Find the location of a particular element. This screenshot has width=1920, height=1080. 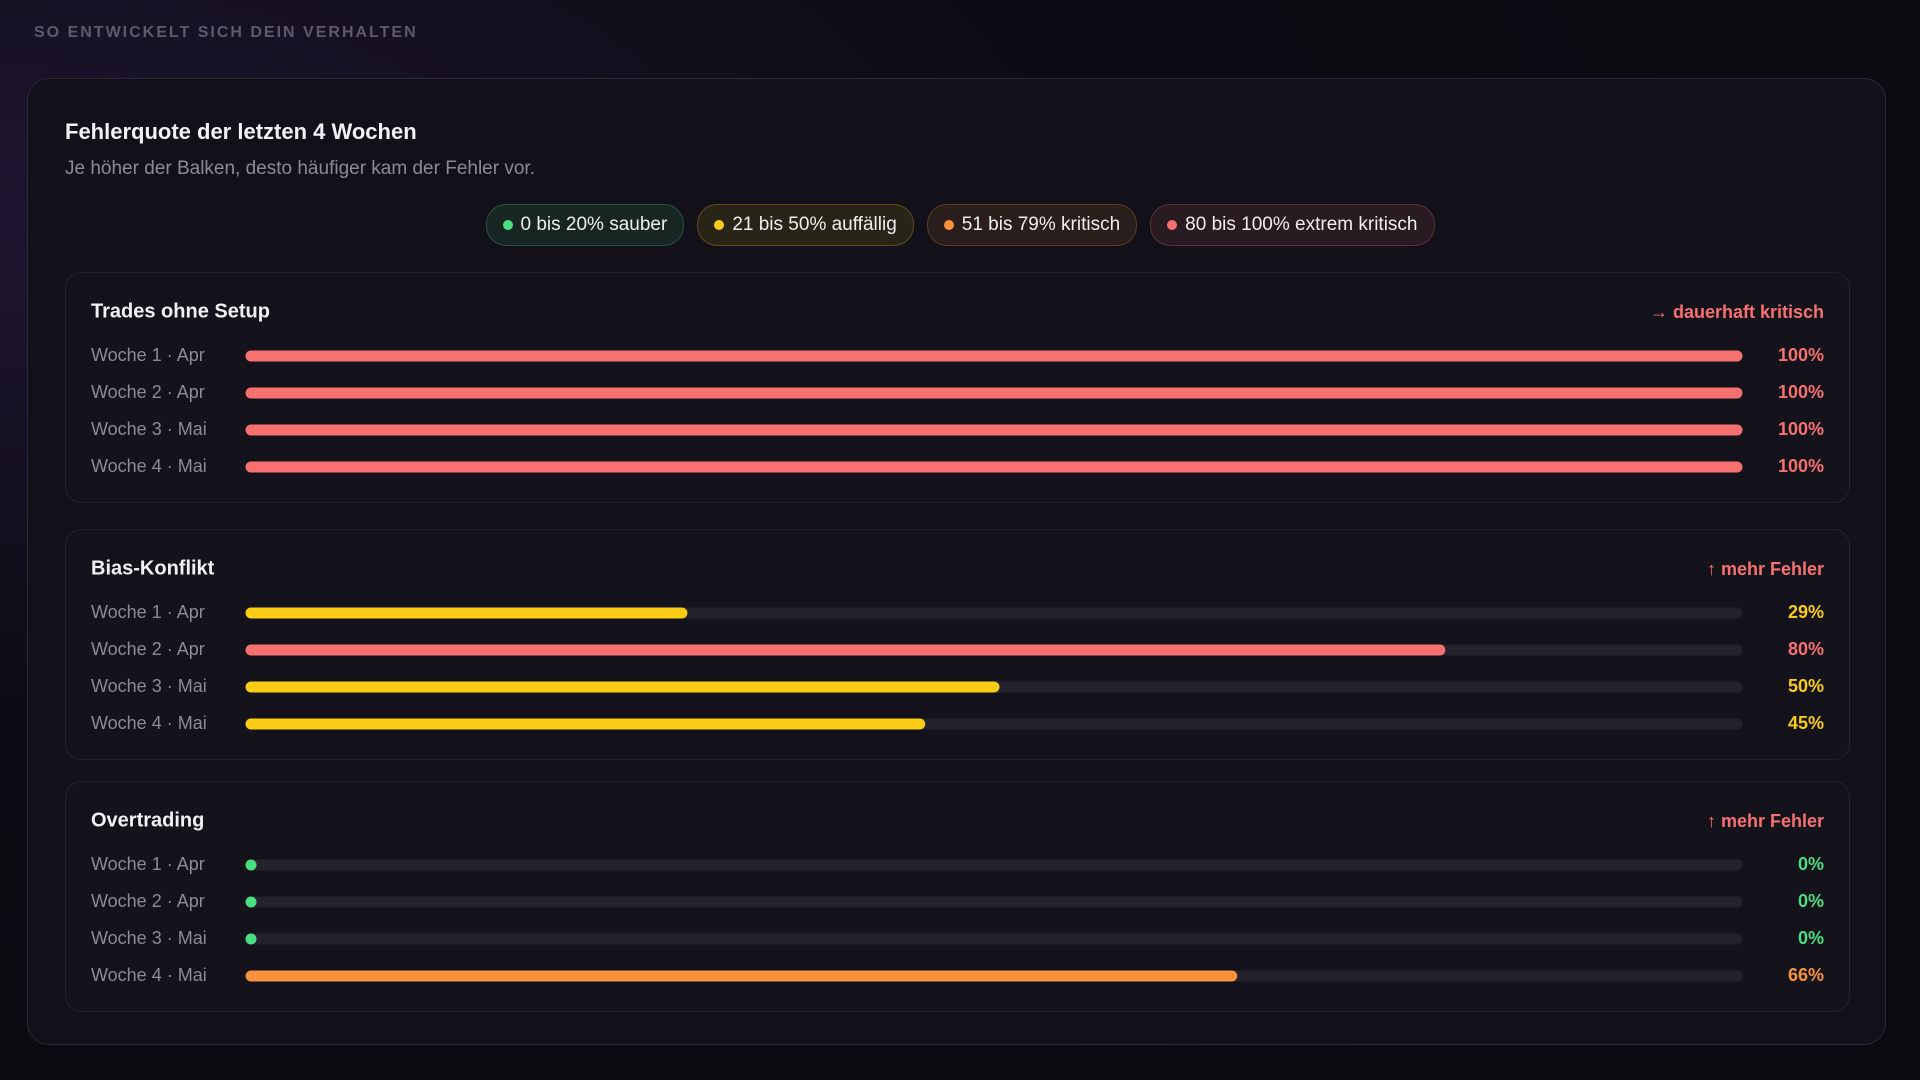

legend-label: 80 bis 100% extrem kritisch is located at coordinates (1301, 224).